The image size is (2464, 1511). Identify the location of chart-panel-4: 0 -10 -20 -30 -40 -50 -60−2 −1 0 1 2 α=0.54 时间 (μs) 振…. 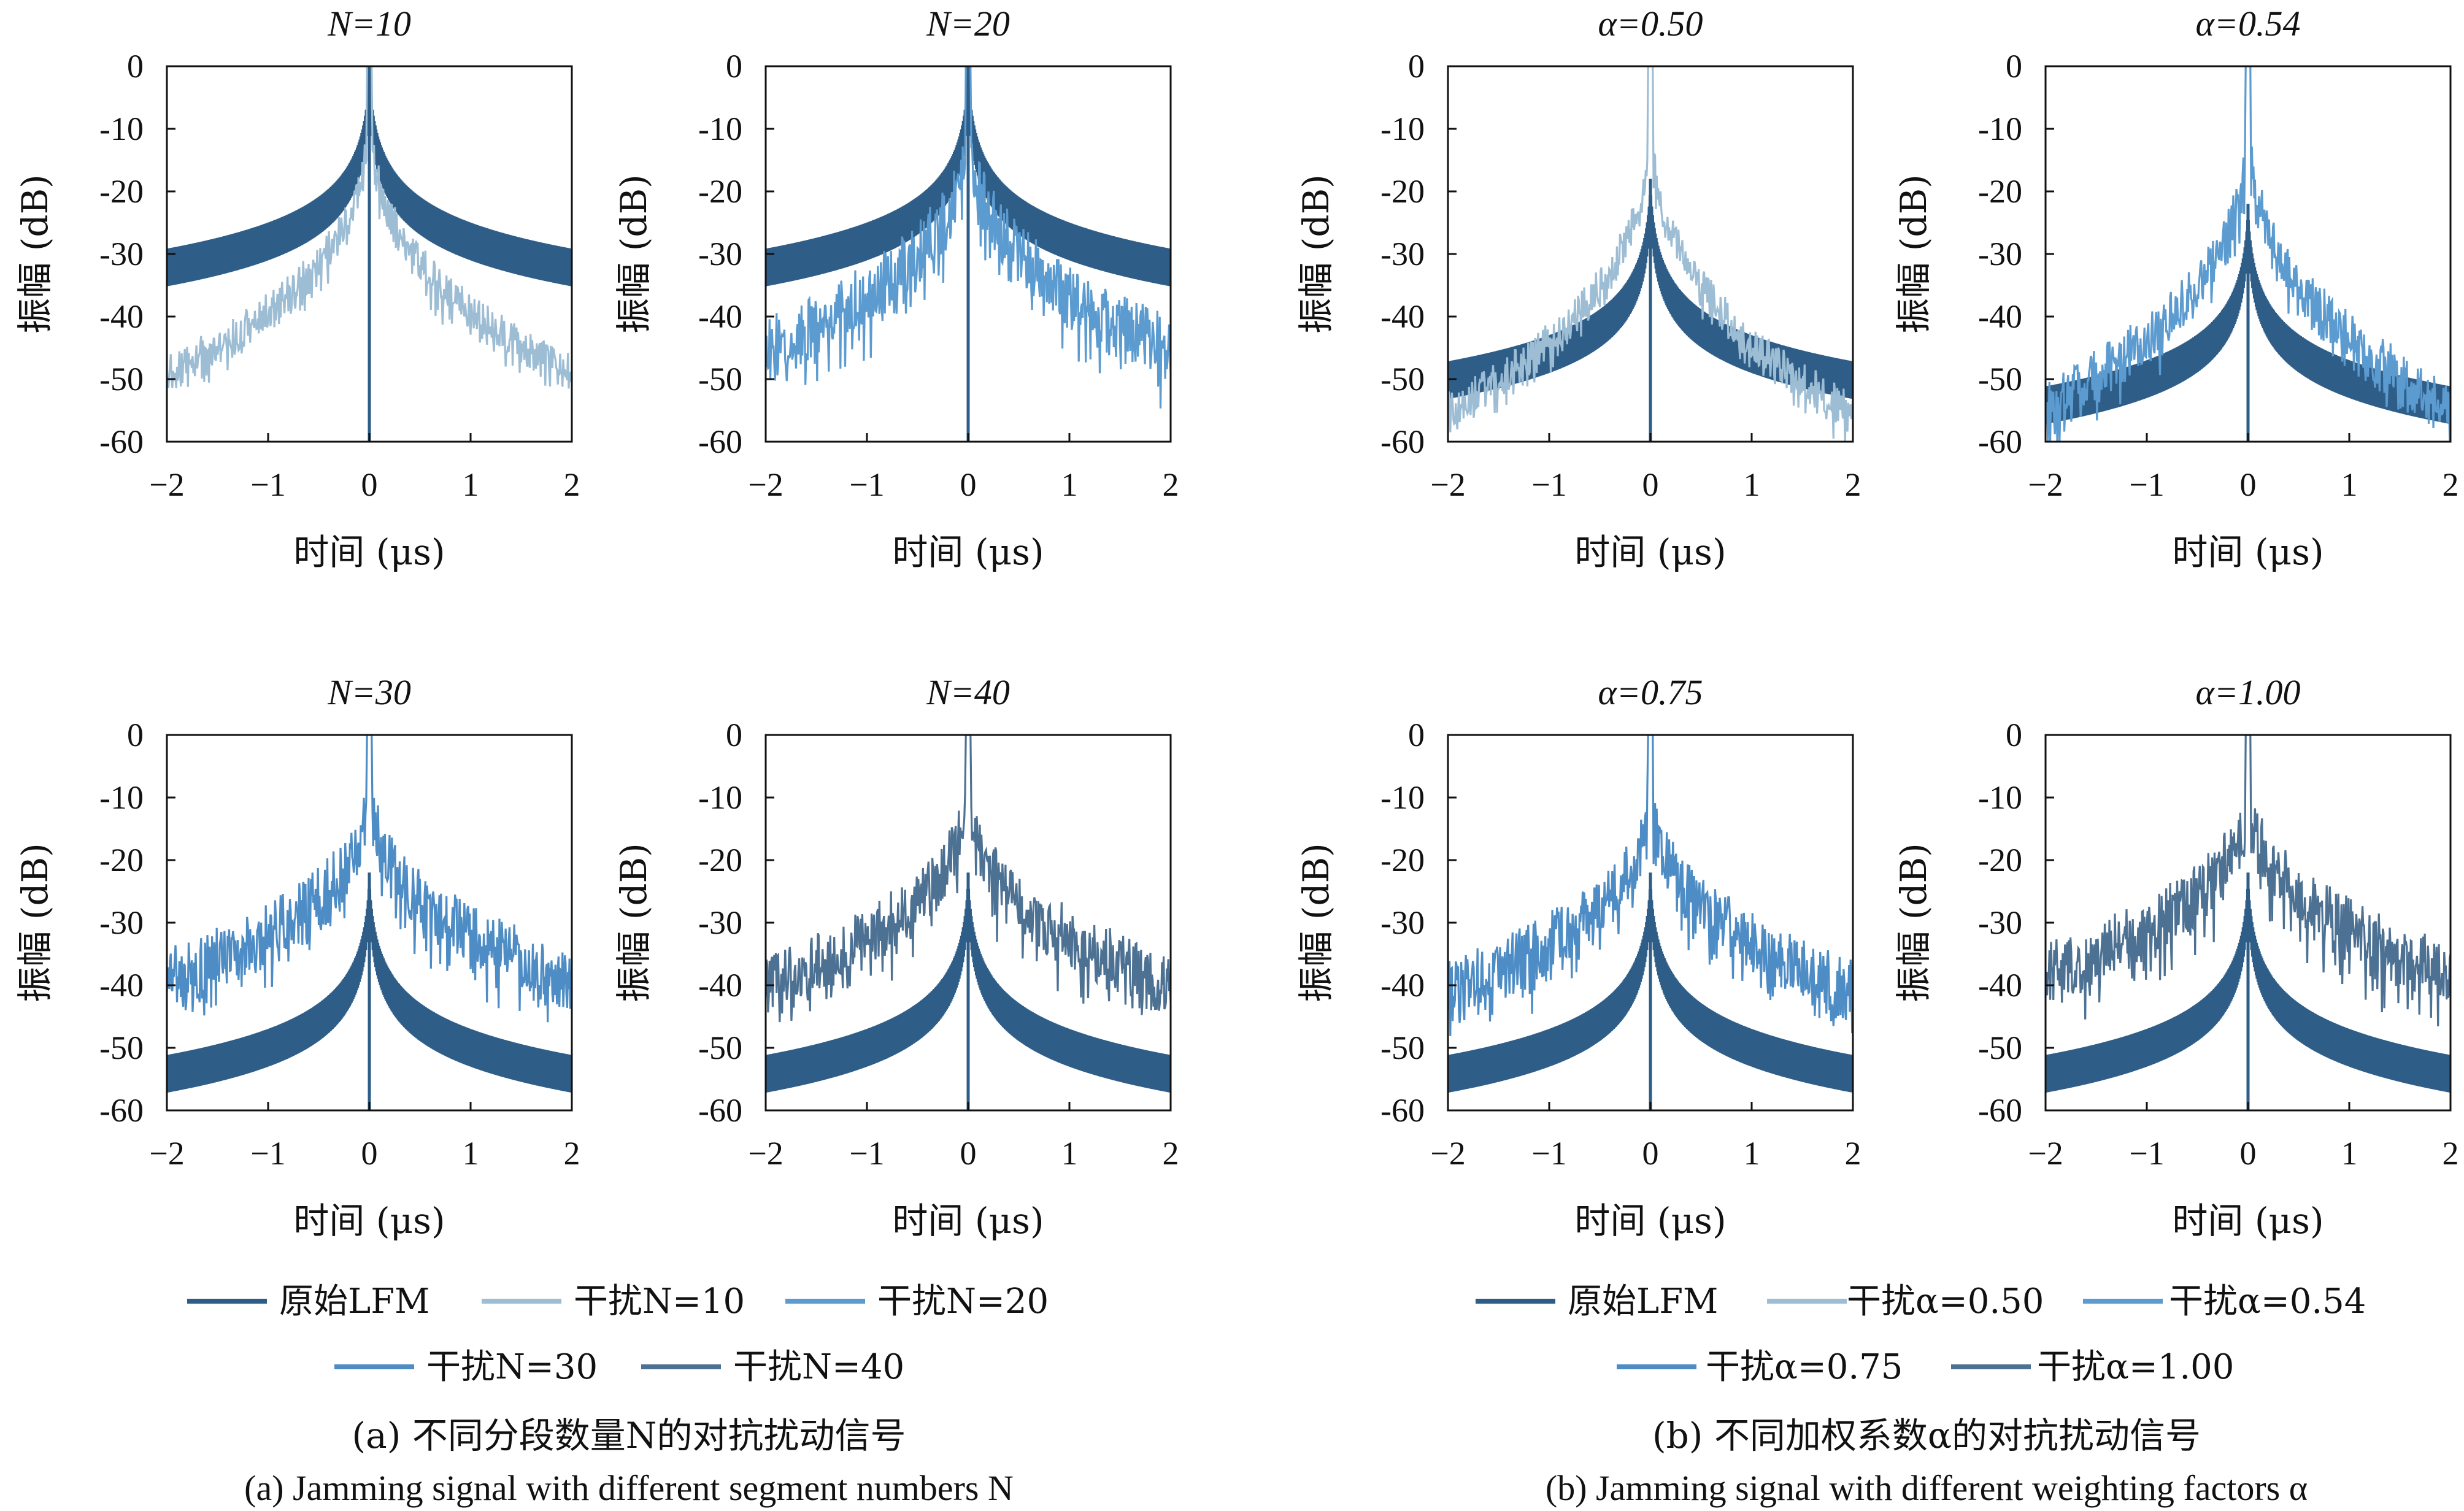
(2176, 288).